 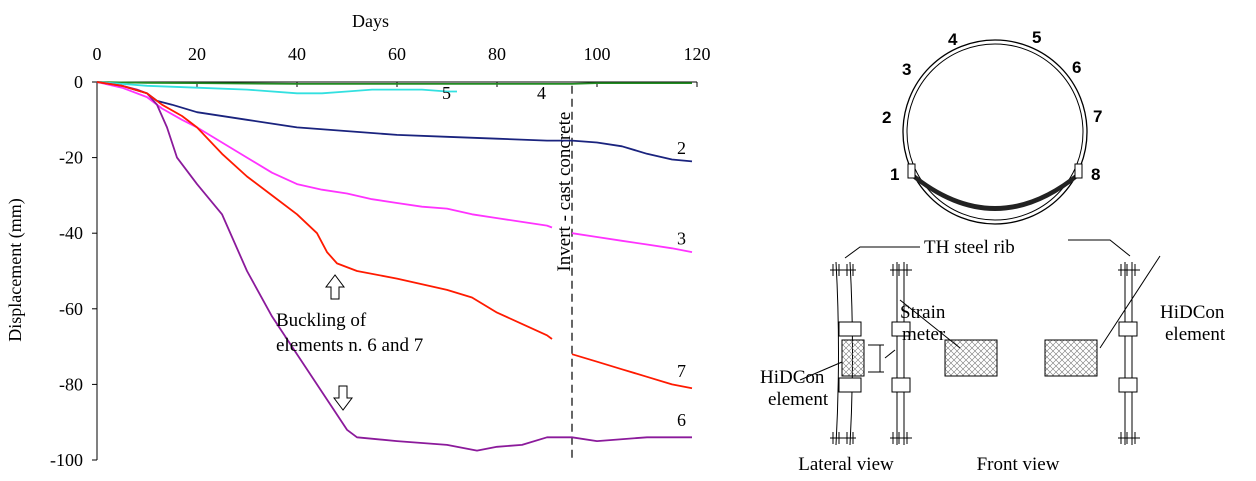 I want to click on series-labels: 2 3 4 5 6 7, so click(x=564, y=256).